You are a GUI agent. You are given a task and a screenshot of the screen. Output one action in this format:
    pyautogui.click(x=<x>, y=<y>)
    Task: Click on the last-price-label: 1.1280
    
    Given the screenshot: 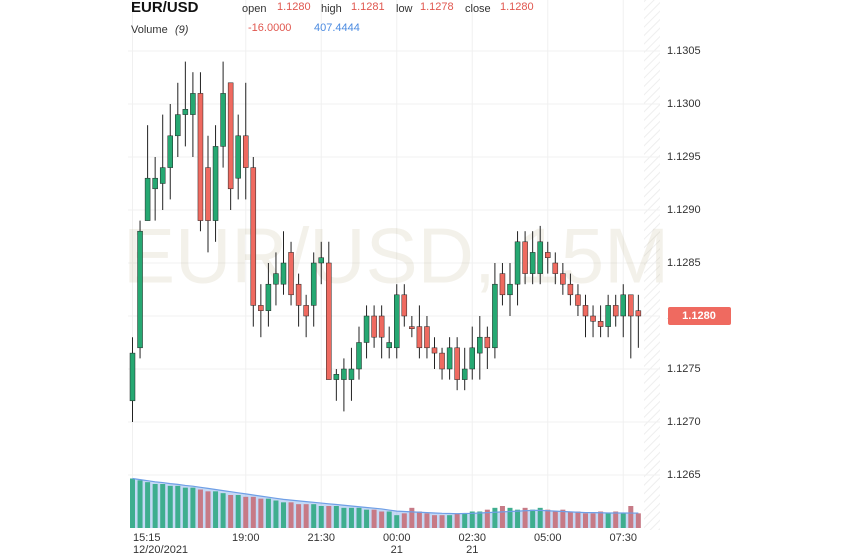 What is the action you would take?
    pyautogui.click(x=699, y=316)
    